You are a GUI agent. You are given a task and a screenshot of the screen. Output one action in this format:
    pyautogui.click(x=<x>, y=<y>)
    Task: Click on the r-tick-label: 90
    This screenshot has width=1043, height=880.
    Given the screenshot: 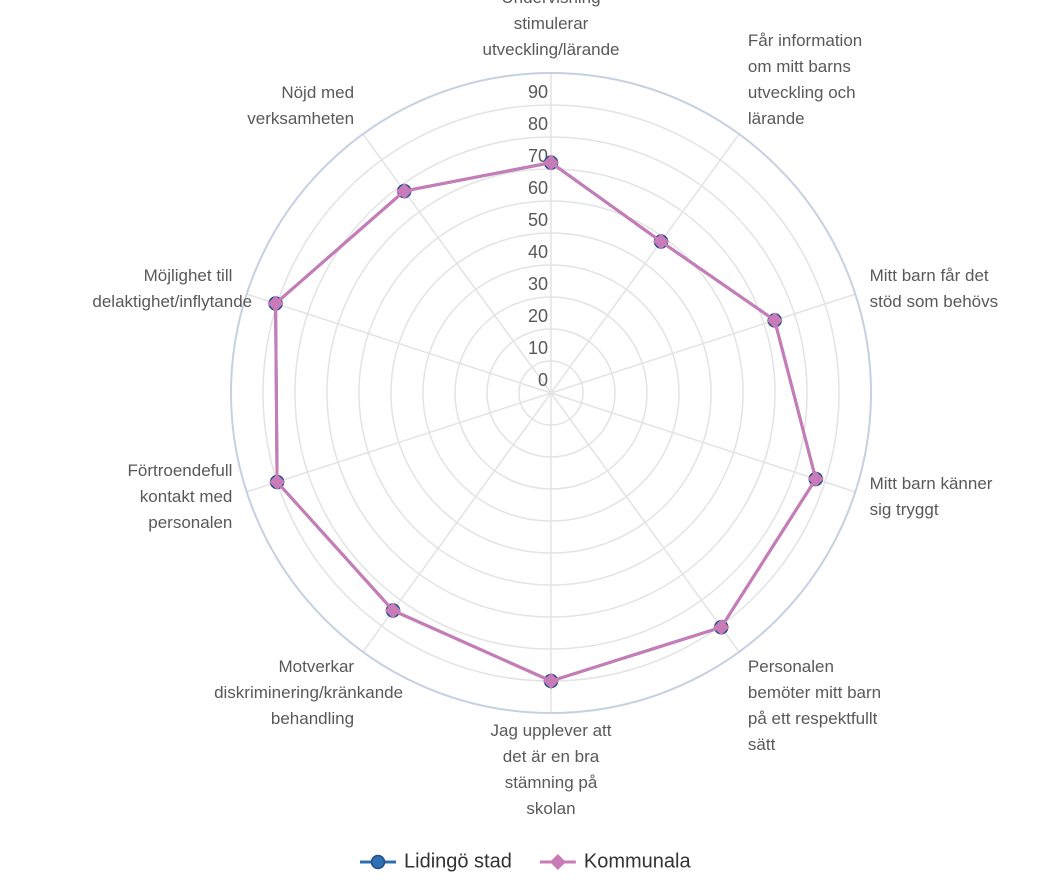 What is the action you would take?
    pyautogui.click(x=538, y=92)
    